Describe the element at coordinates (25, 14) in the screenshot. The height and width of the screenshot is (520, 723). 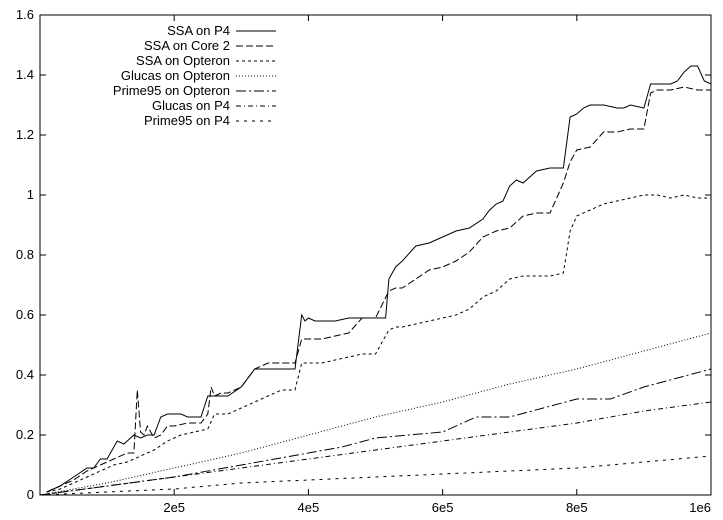
I see `y-tick-label: 1.6` at that location.